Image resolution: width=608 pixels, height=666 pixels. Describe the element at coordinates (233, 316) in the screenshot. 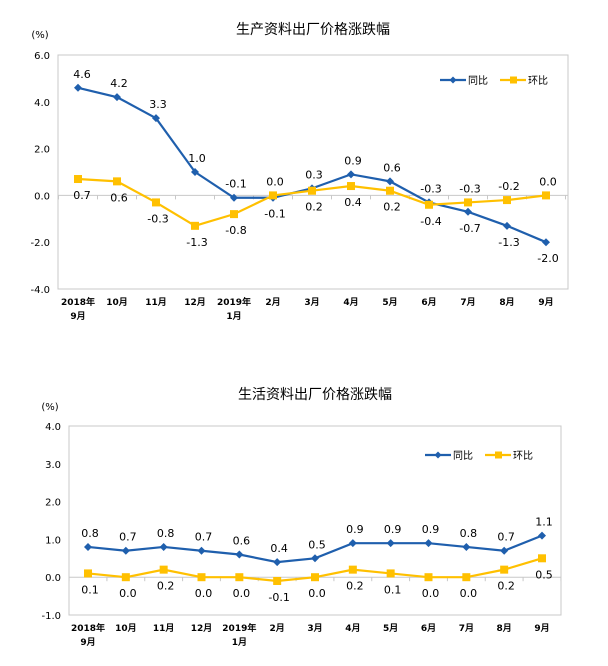

I see `x-tick-label: 1月` at that location.